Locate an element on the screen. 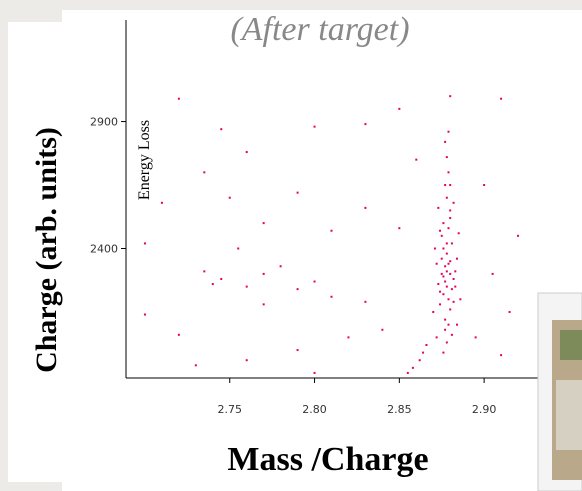  x-tick-label: 2.80 is located at coordinates (314, 409).